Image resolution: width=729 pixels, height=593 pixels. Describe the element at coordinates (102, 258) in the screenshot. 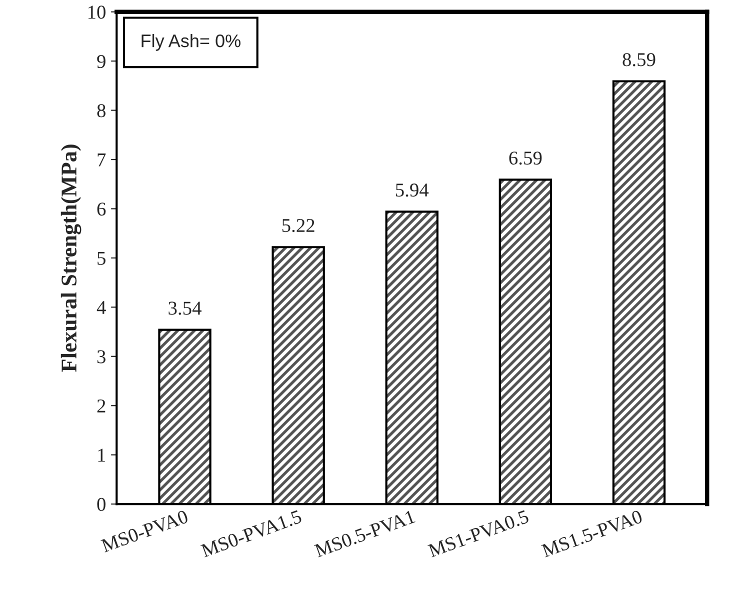

I see `y-tick-label: 5` at that location.